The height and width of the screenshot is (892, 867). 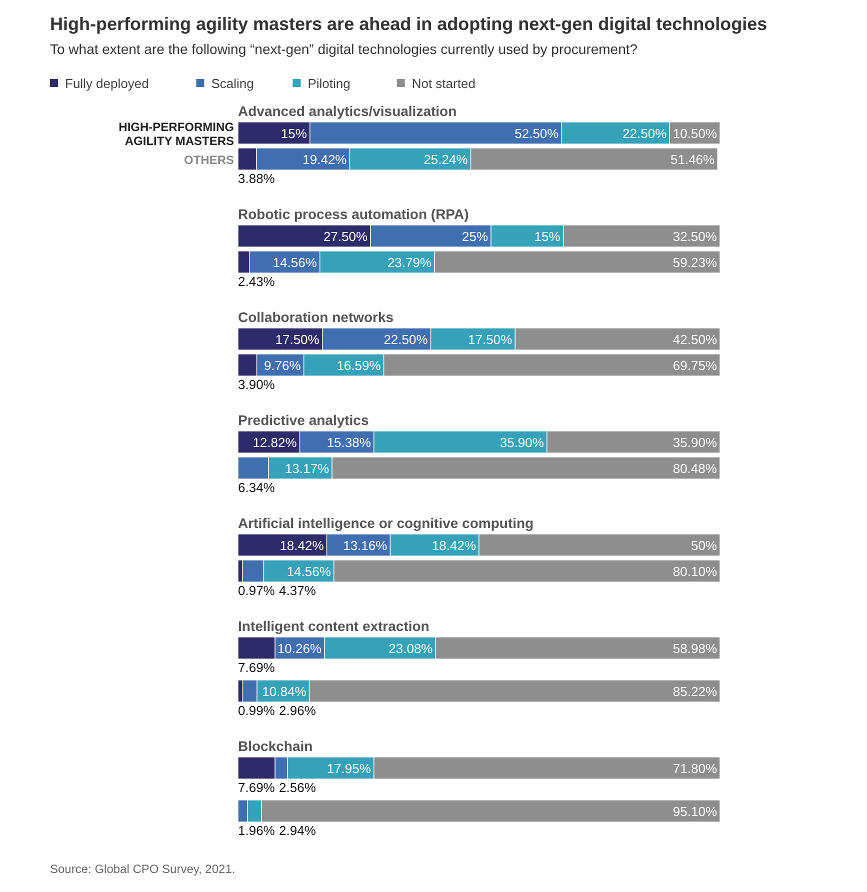 I want to click on chart-title: Intelligent content extraction, so click(x=334, y=626).